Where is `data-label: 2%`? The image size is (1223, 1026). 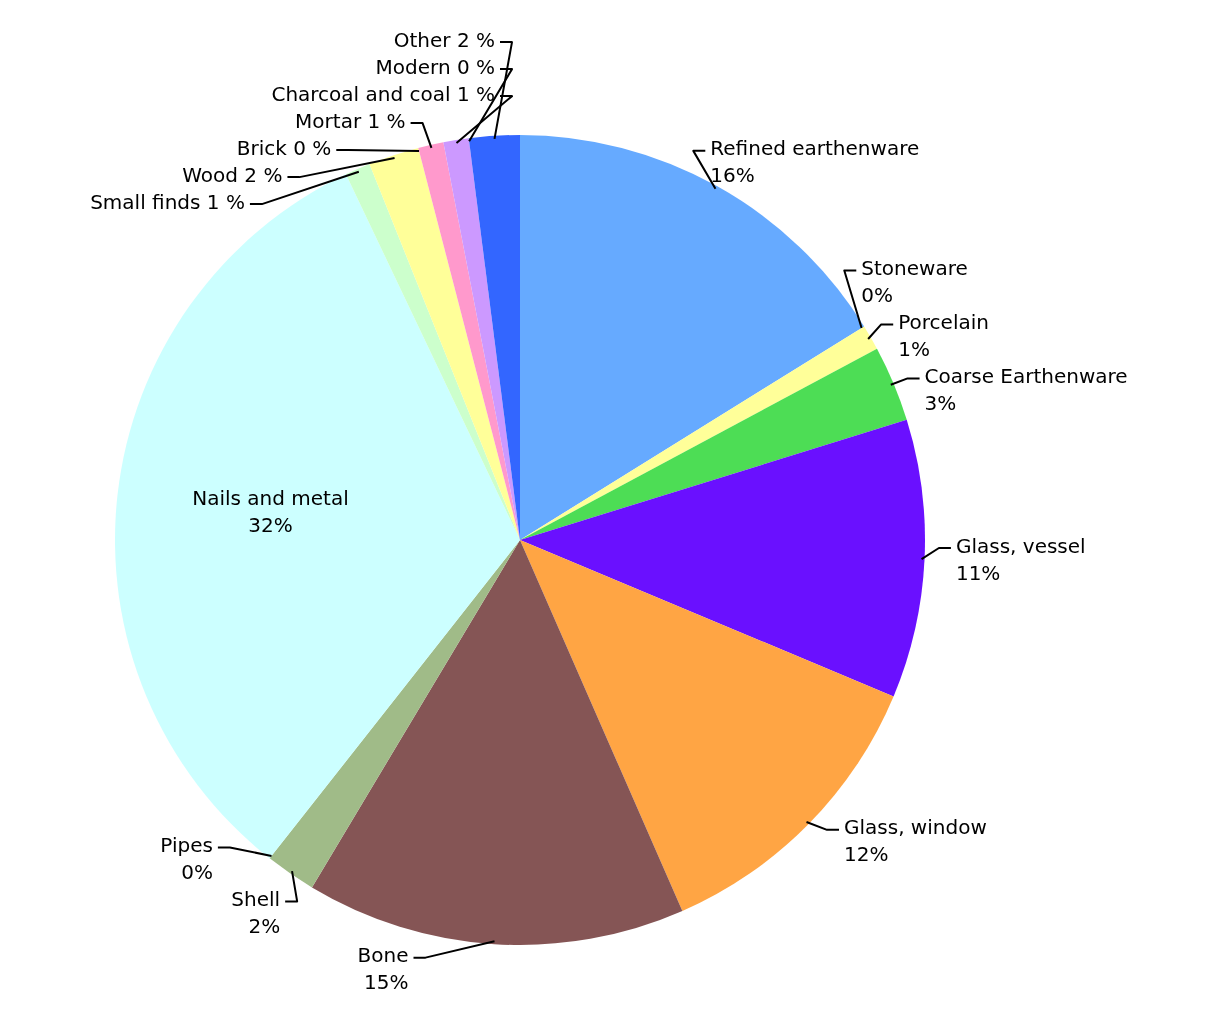 data-label: 2% is located at coordinates (264, 925).